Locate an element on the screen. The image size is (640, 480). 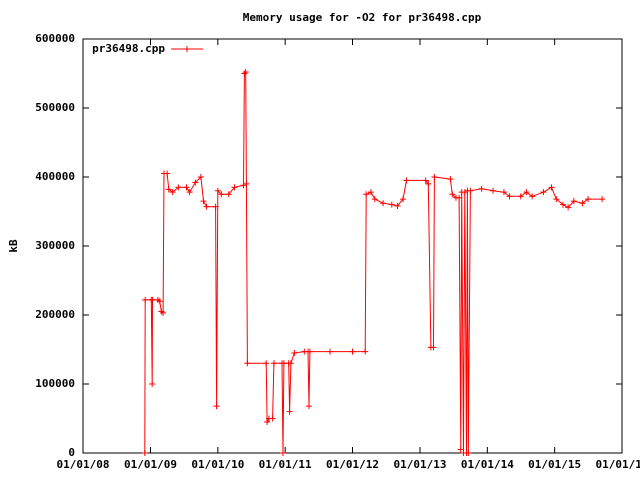
legend-label: pr36498.cpp is located at coordinates (128, 48).